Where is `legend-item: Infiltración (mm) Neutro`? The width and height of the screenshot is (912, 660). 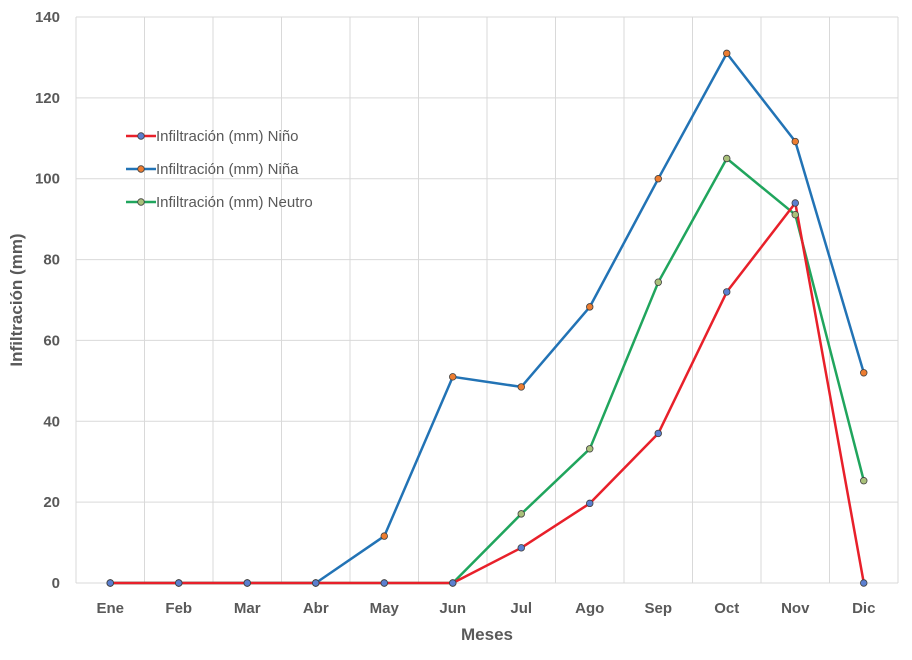 legend-item: Infiltración (mm) Neutro is located at coordinates (219, 202).